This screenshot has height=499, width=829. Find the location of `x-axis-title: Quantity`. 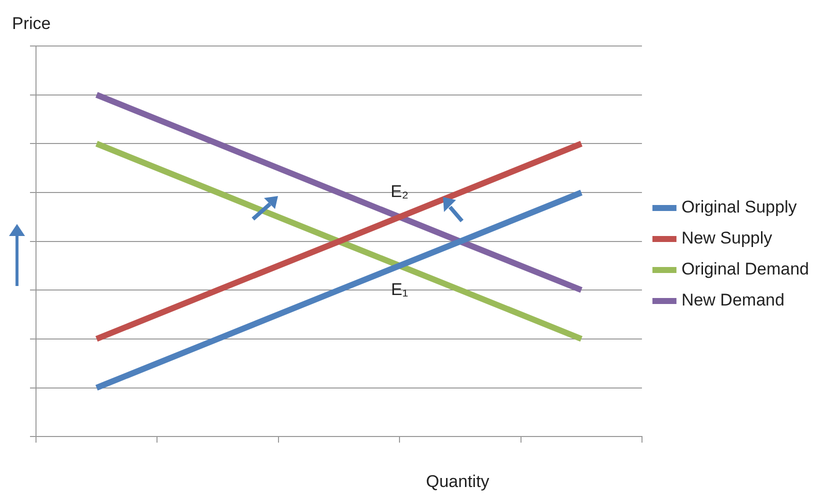

x-axis-title: Quantity is located at coordinates (458, 482).